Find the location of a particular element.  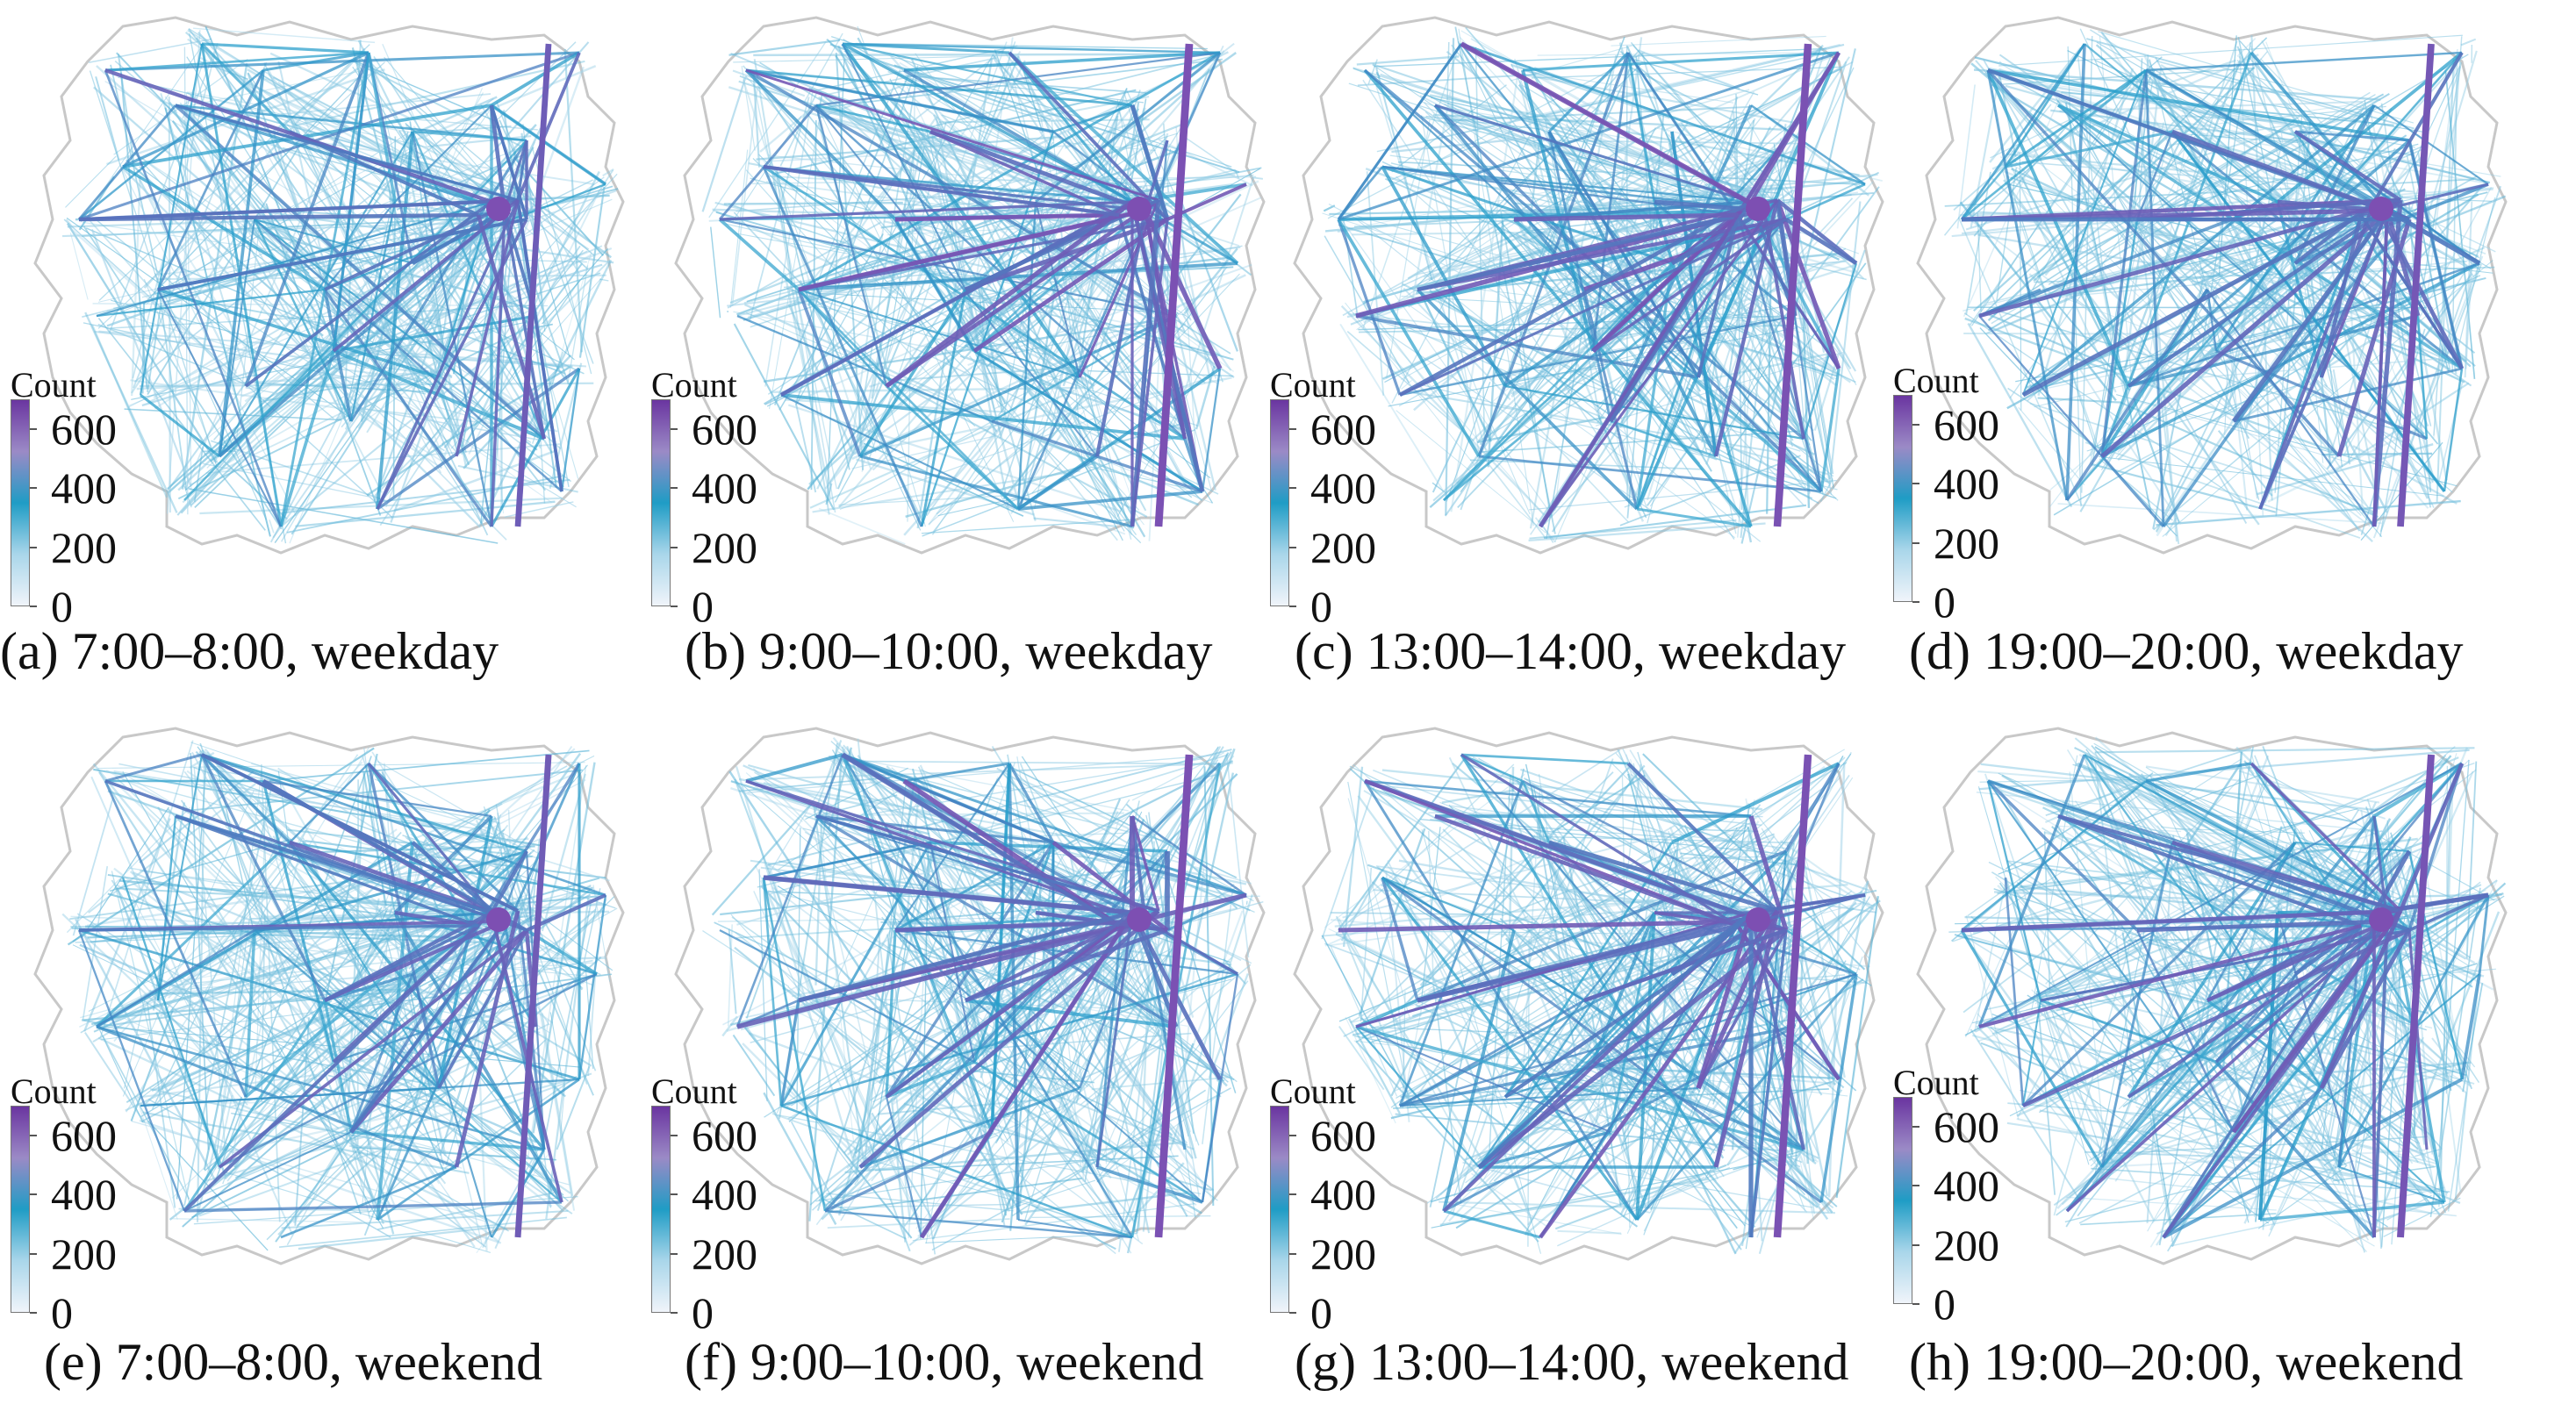

legend-tick-label: 0 is located at coordinates (1944, 602).